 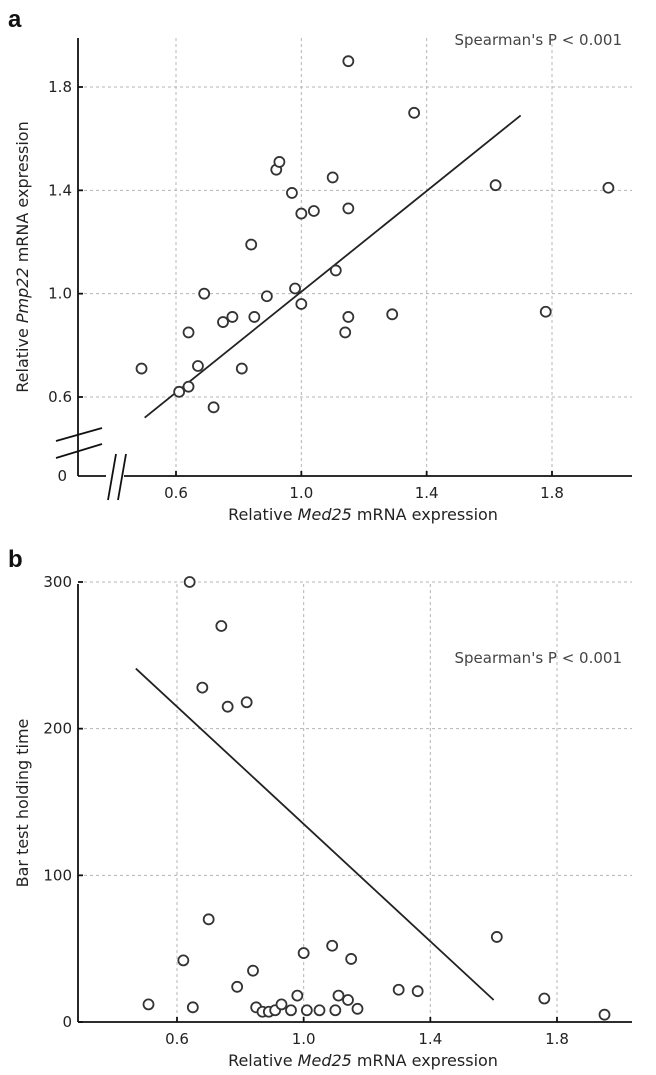 I want to click on y-tick-label: 200, so click(x=57, y=729).